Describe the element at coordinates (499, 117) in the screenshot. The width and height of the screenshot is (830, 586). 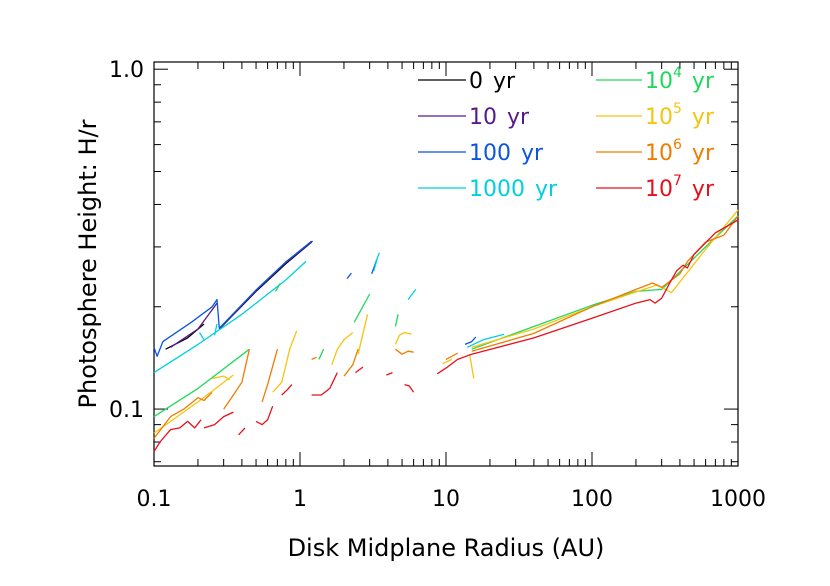
I see `legend-label: 10 yr` at that location.